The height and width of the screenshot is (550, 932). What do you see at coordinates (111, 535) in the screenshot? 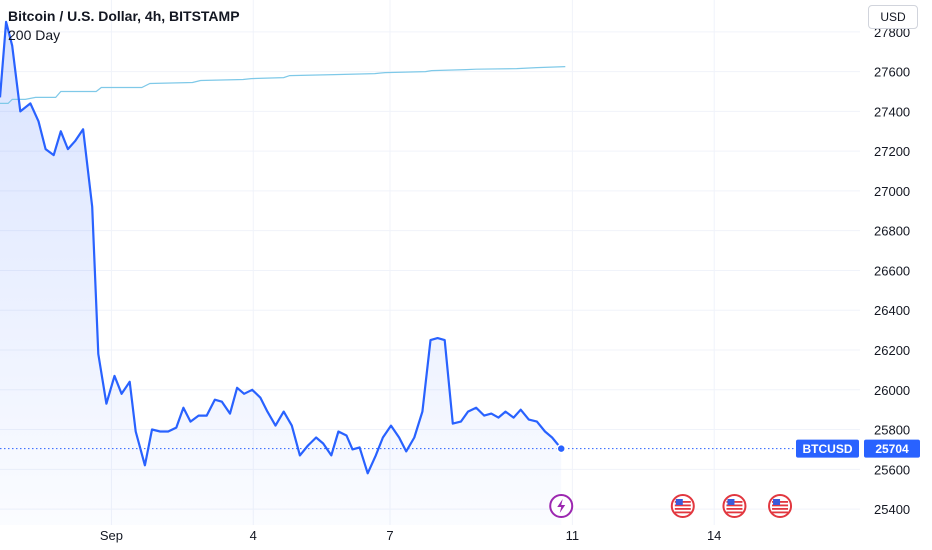
I see `x-tick-label: Sep` at bounding box center [111, 535].